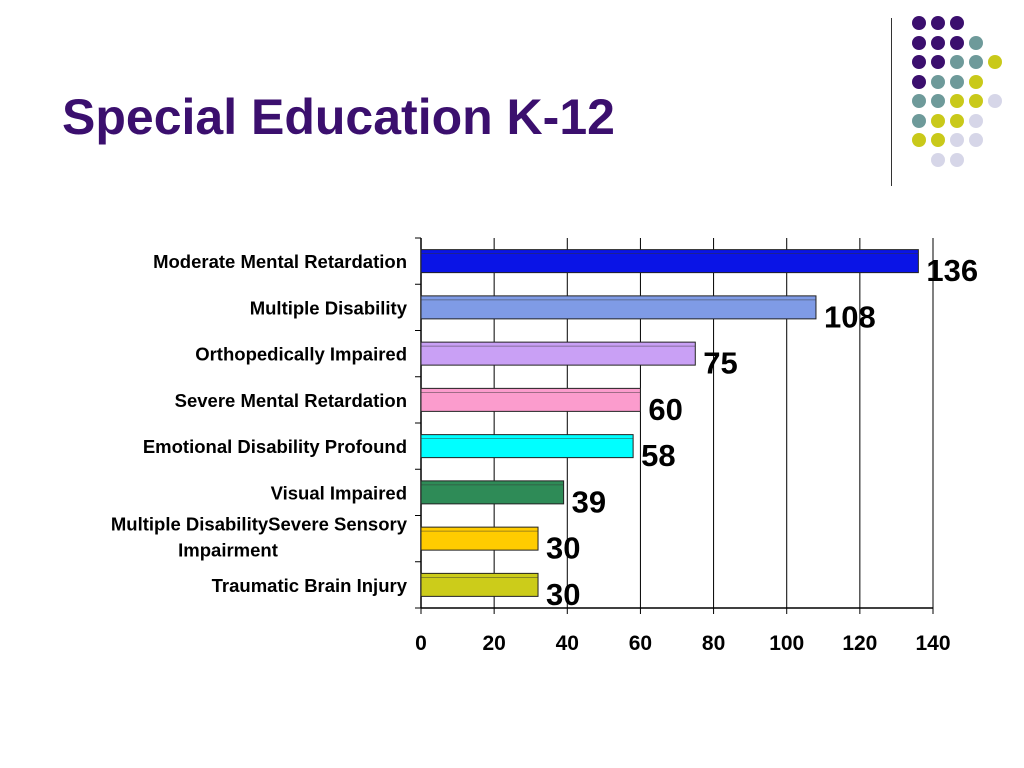 Image resolution: width=1024 pixels, height=768 pixels. I want to click on x-tick-label: 40, so click(567, 643).